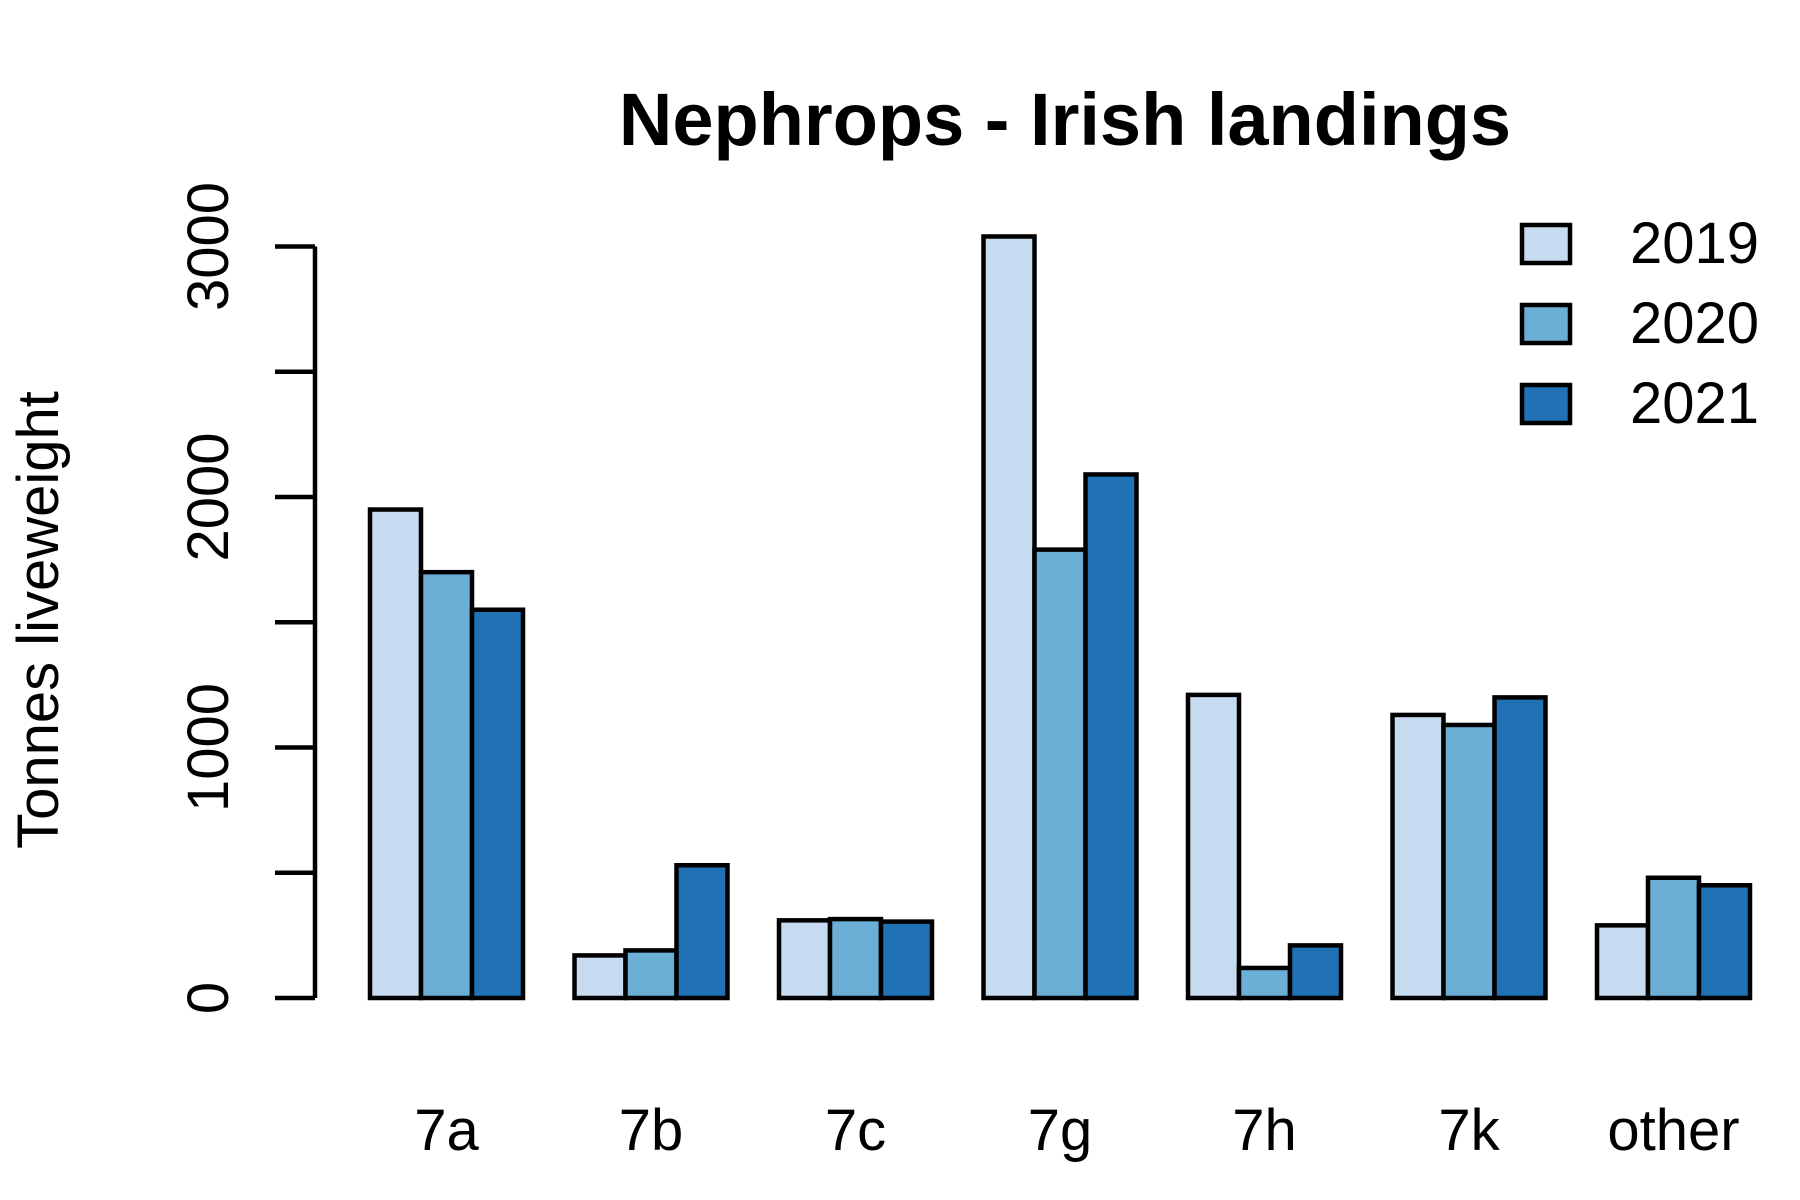 The height and width of the screenshot is (1200, 1800). What do you see at coordinates (1264, 1130) in the screenshot?
I see `x-label-7h: 7h` at bounding box center [1264, 1130].